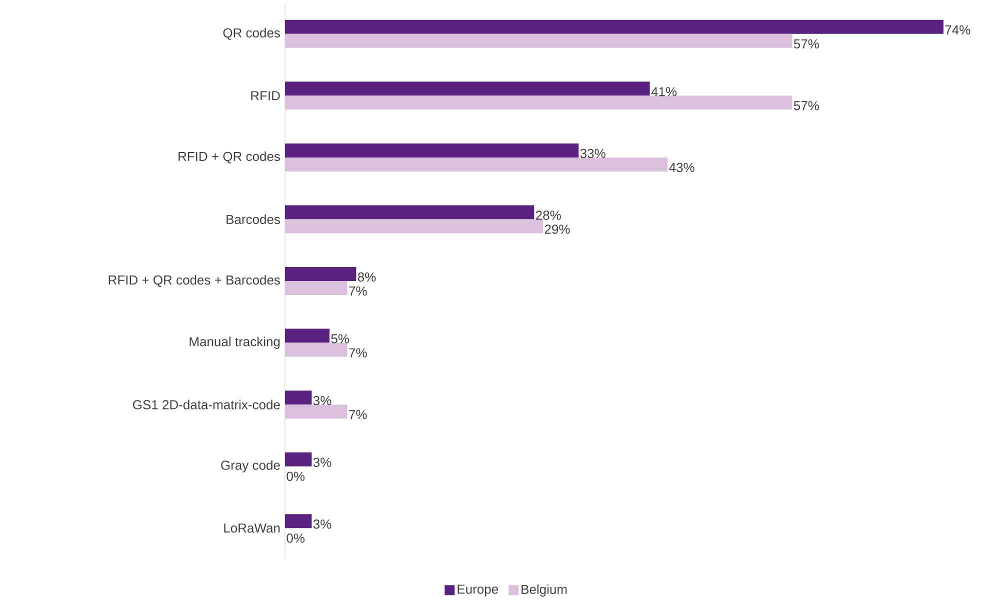 This screenshot has height=604, width=991. Describe the element at coordinates (229, 158) in the screenshot. I see `y-tick-label: RFID + QR codes` at that location.